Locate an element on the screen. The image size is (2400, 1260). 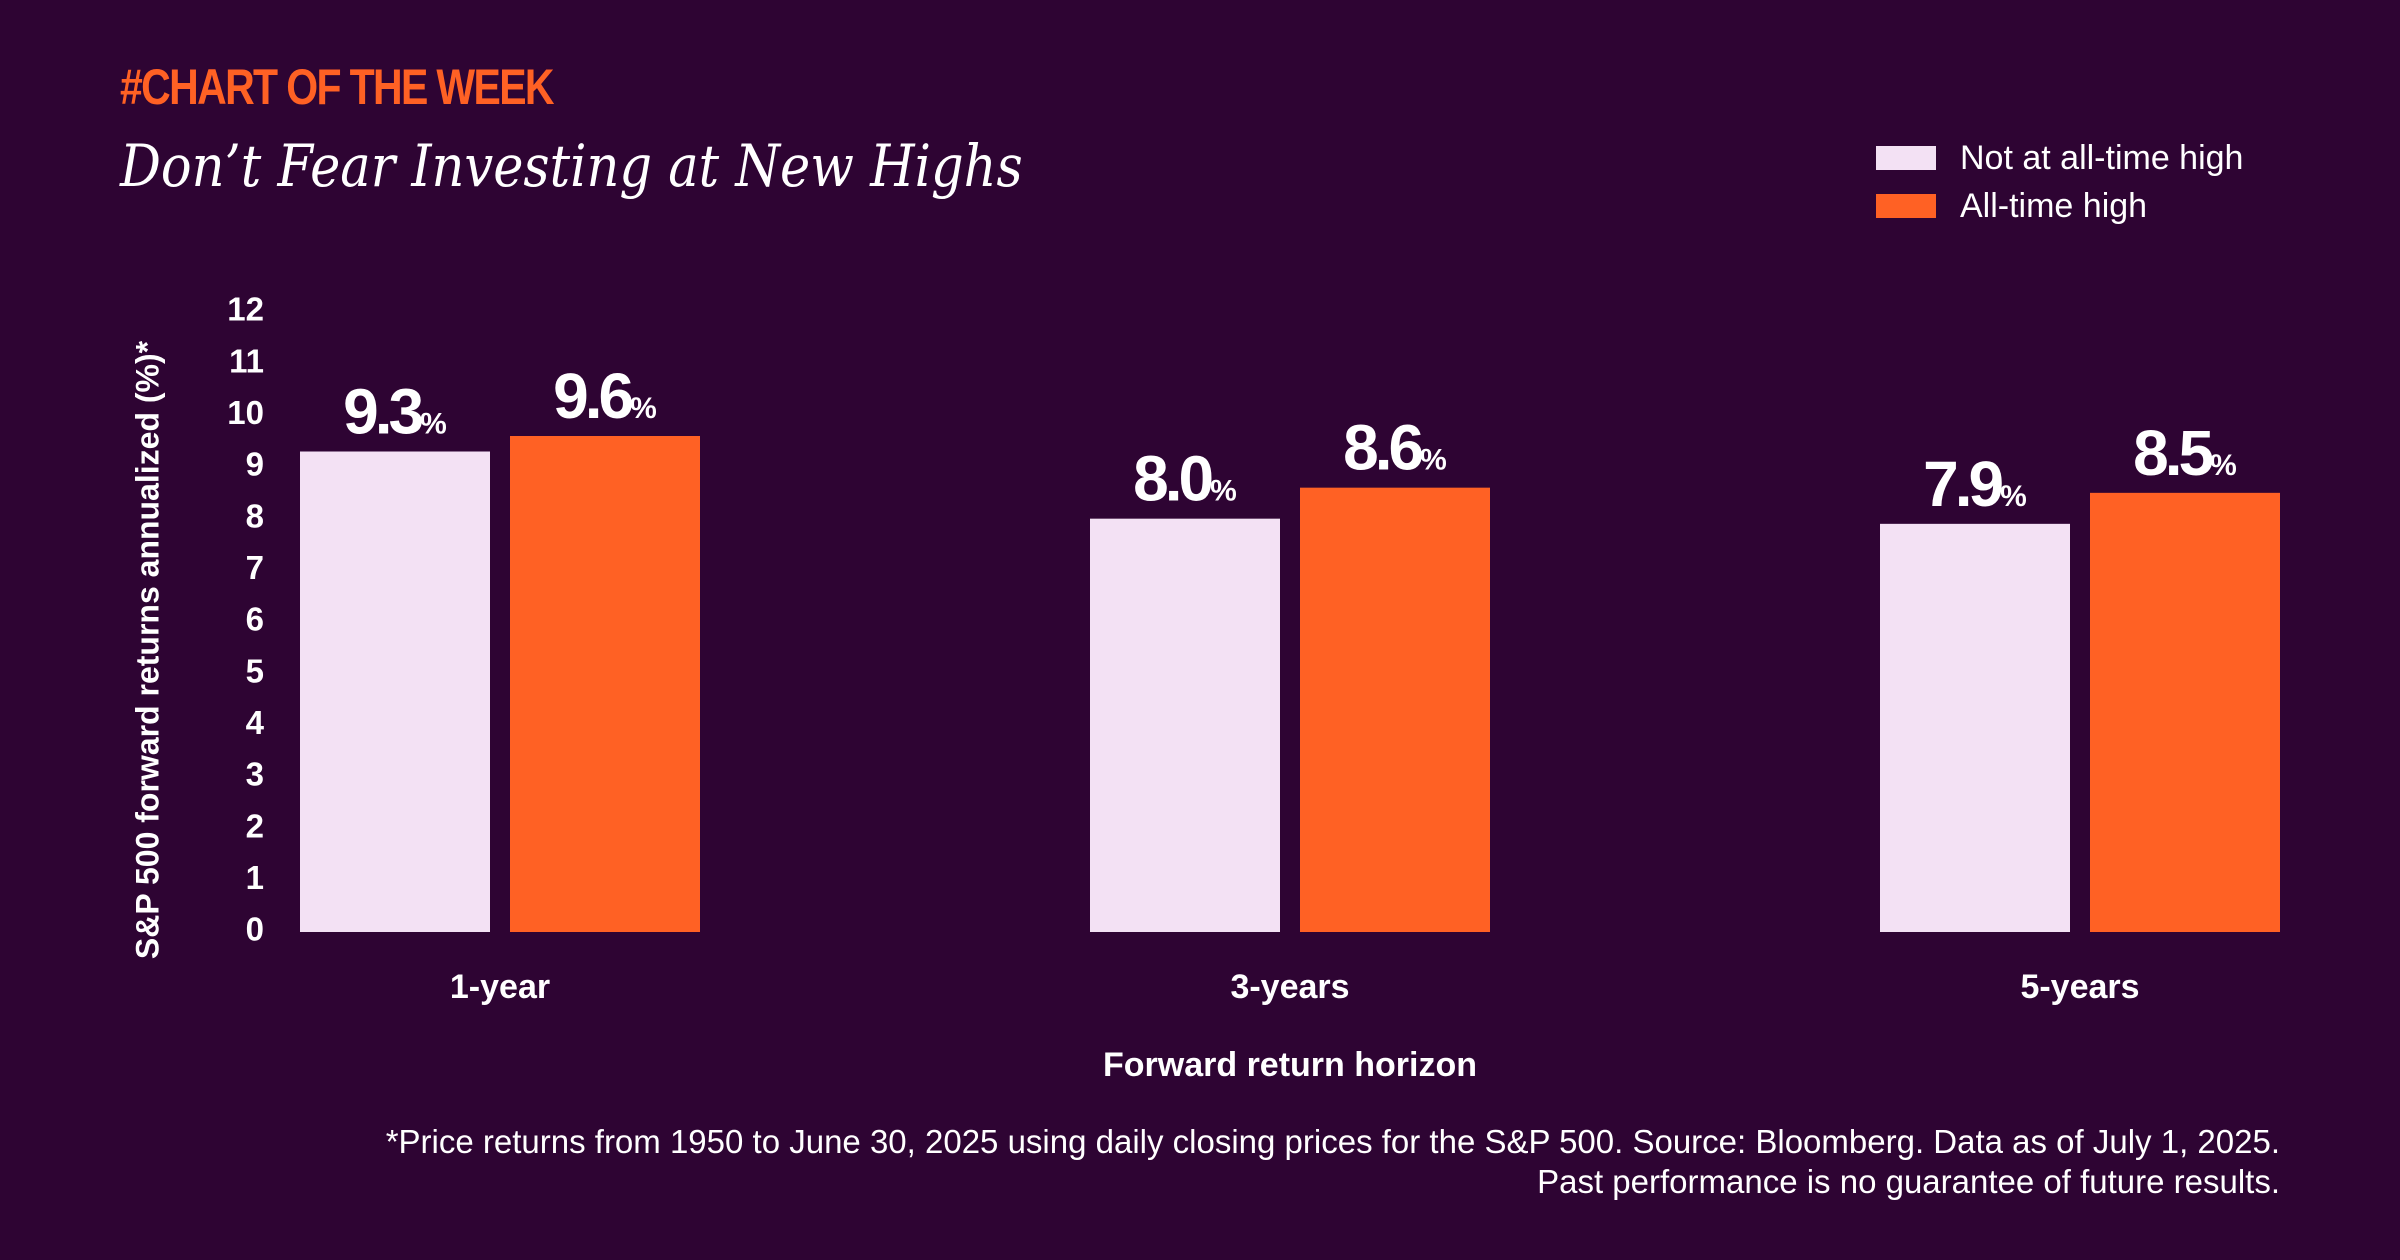
x-tick-label: 5-years is located at coordinates (2079, 987).